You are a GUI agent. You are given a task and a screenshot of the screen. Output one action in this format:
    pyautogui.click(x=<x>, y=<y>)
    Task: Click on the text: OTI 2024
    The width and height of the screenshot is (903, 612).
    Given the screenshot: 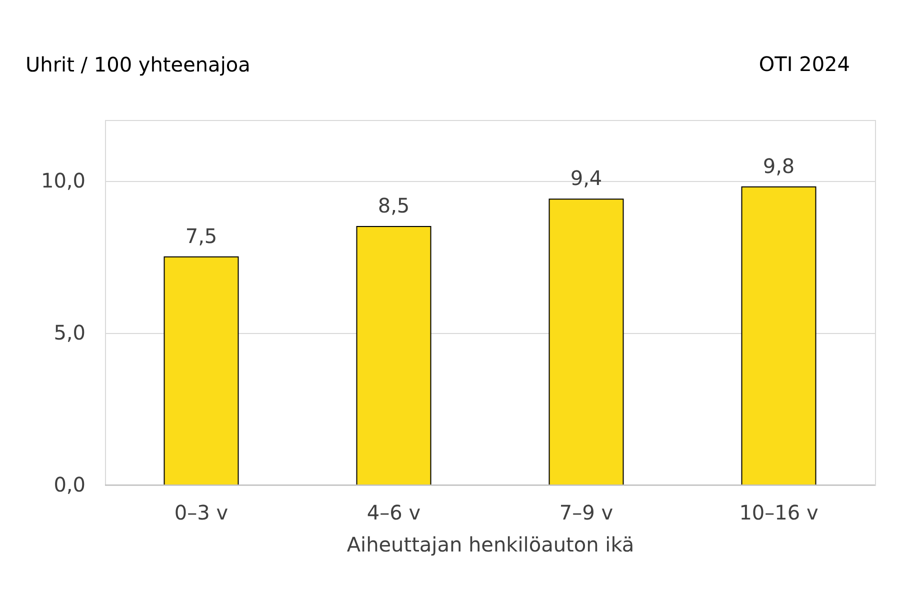 What is the action you would take?
    pyautogui.click(x=804, y=64)
    